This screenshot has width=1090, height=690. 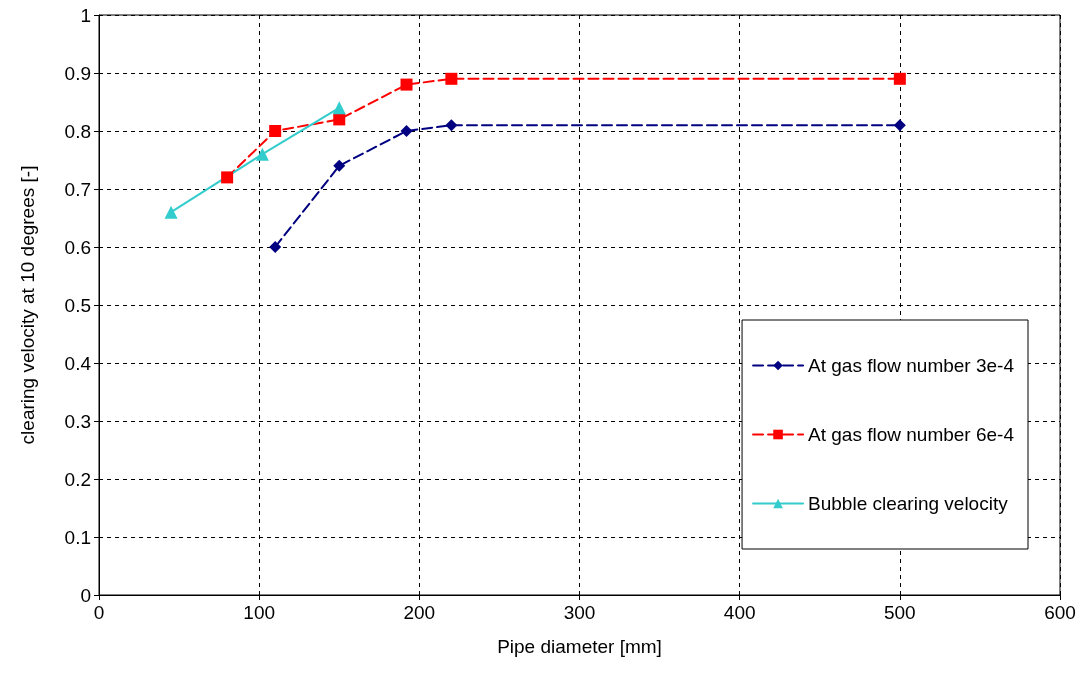 I want to click on y-tick-label: 0.3, so click(x=77, y=421).